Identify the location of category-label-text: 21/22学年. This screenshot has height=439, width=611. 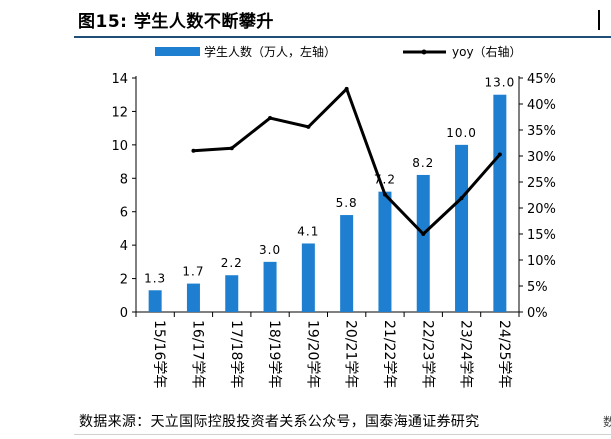
(389, 354).